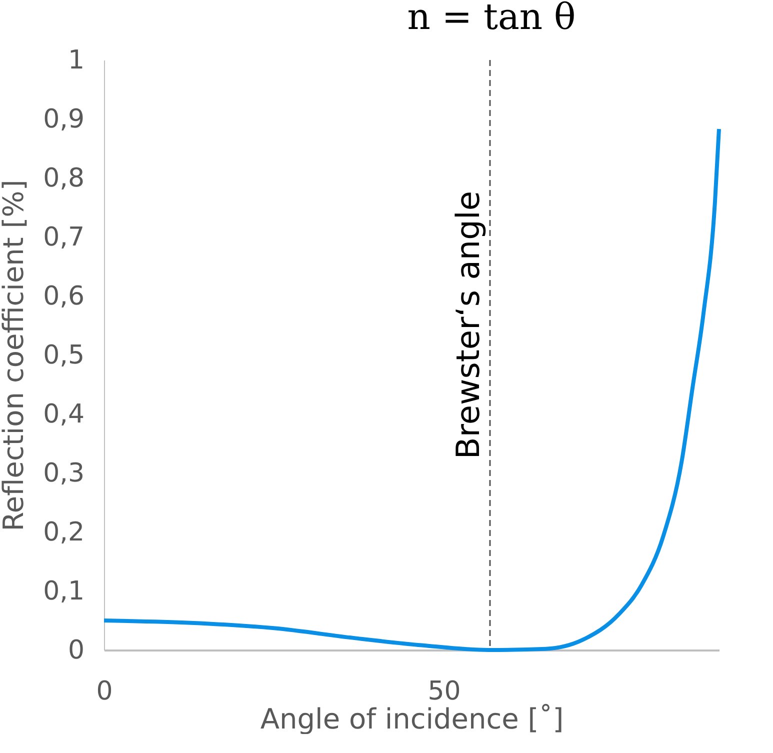 The width and height of the screenshot is (773, 753). Describe the element at coordinates (76, 651) in the screenshot. I see `y-tick-label: 0` at that location.